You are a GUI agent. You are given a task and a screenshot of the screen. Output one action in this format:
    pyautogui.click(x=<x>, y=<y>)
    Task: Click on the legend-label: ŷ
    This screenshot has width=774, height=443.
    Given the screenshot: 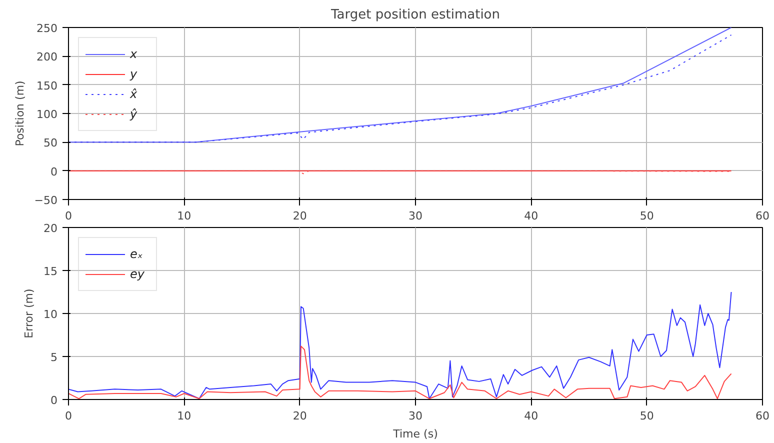 What is the action you would take?
    pyautogui.click(x=134, y=114)
    